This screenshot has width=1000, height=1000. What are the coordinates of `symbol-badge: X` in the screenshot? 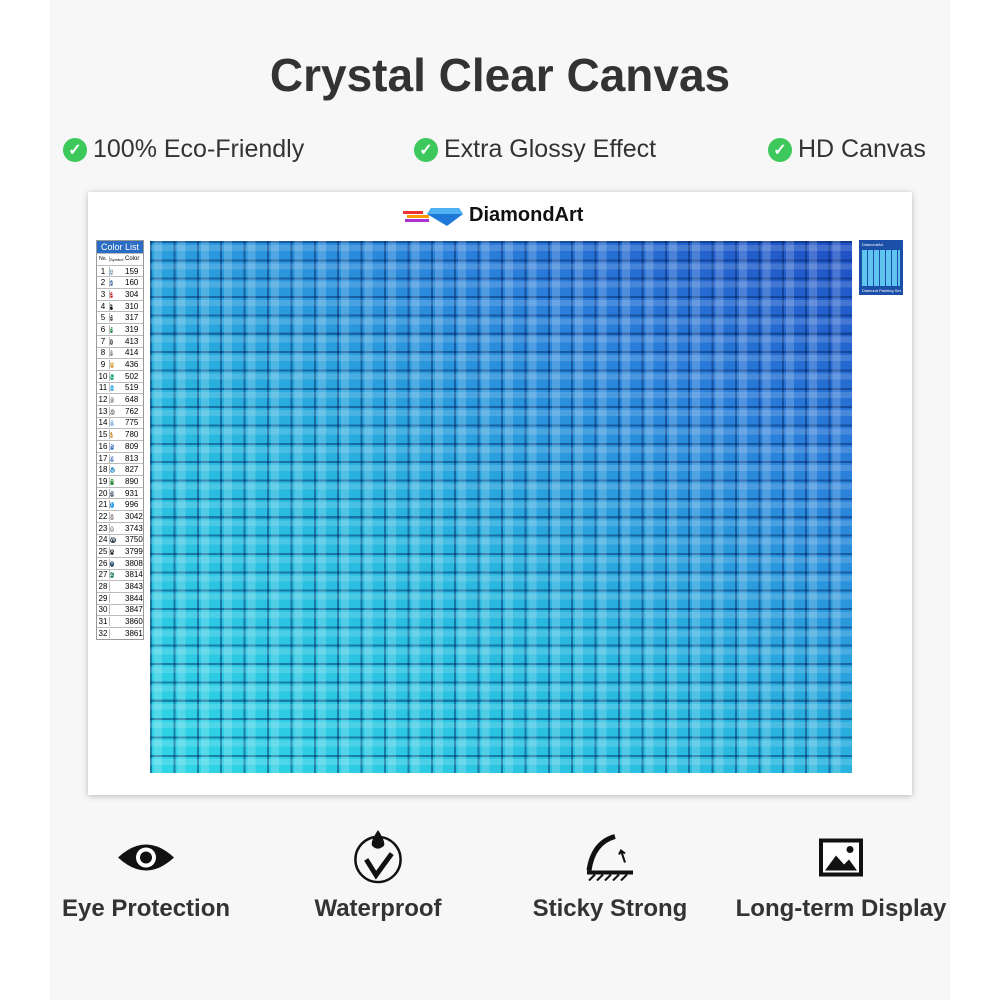 It's located at (112, 552).